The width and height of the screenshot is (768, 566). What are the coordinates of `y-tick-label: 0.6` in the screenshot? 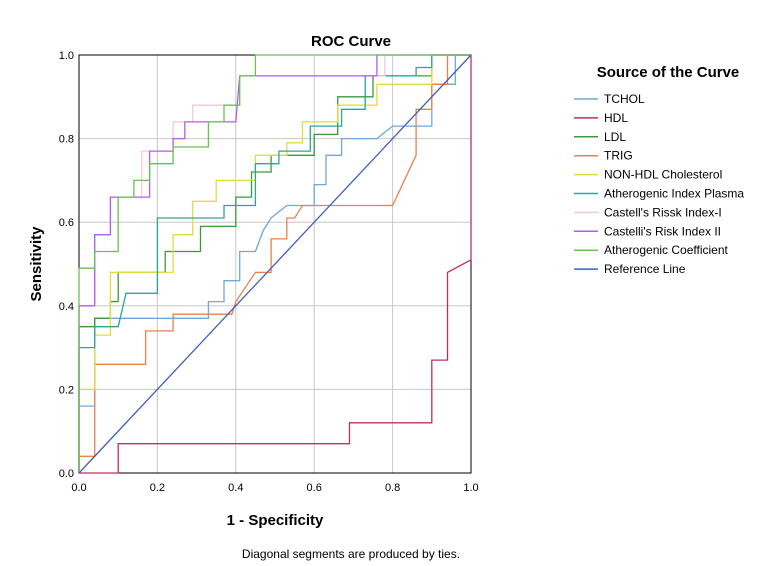 It's located at (66, 223).